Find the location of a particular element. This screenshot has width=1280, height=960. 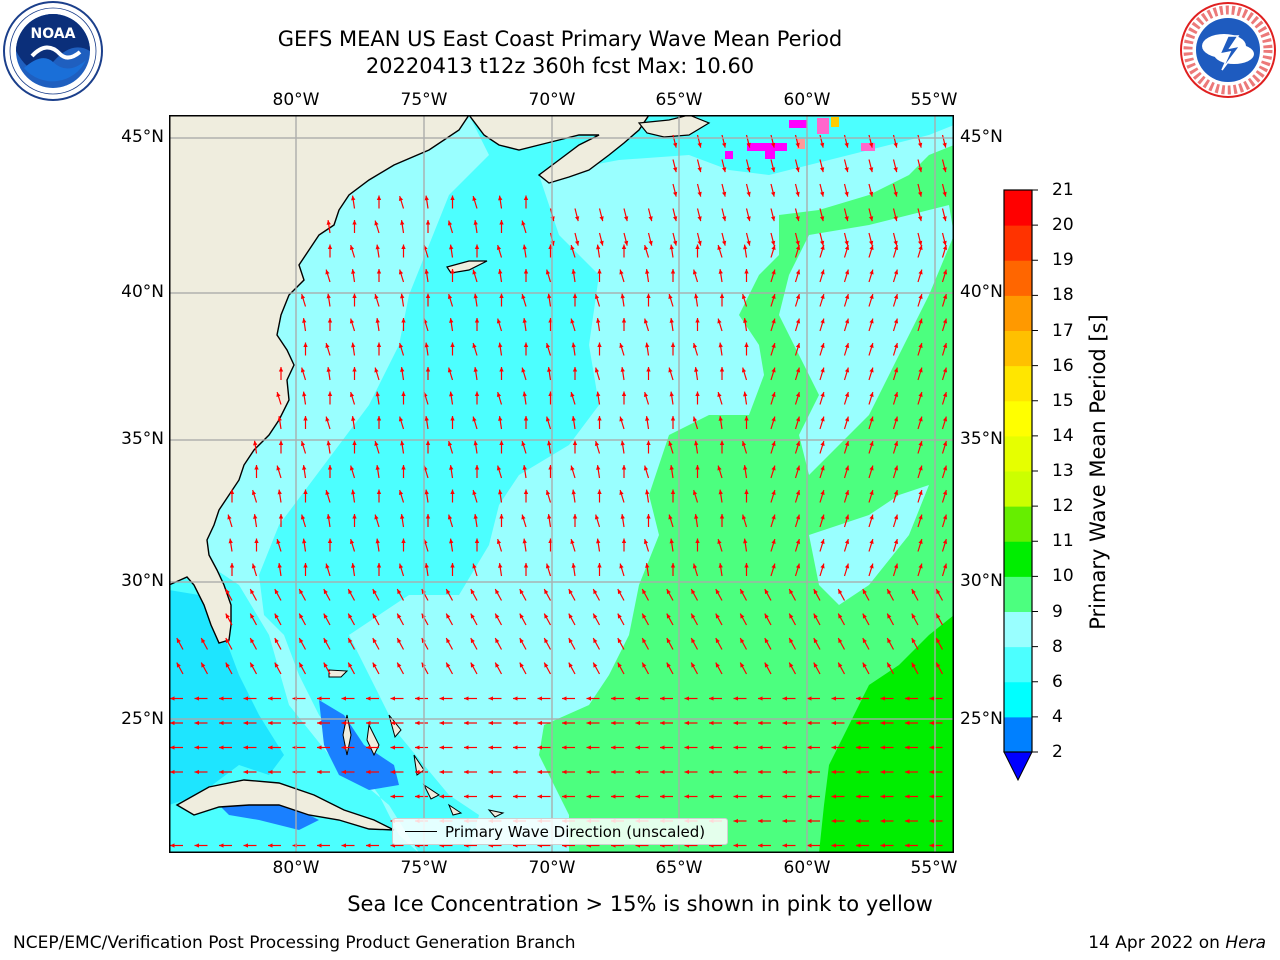

colorbar-underflow-triangle is located at coordinates (1018, 766).